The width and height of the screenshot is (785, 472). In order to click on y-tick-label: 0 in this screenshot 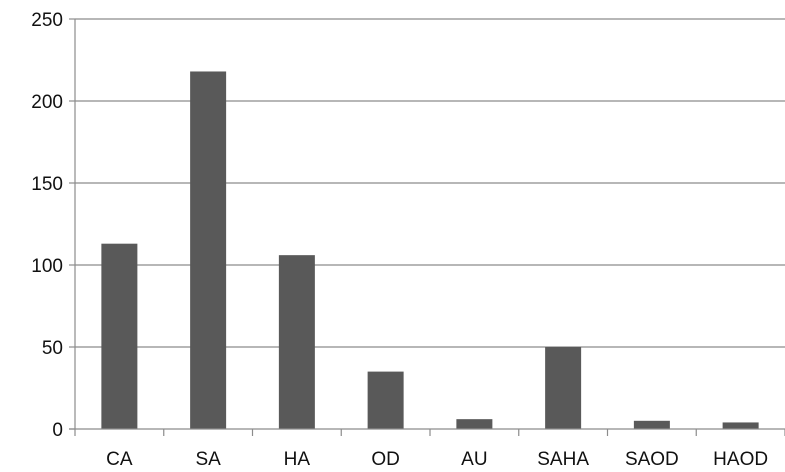, I will do `click(57, 430)`.